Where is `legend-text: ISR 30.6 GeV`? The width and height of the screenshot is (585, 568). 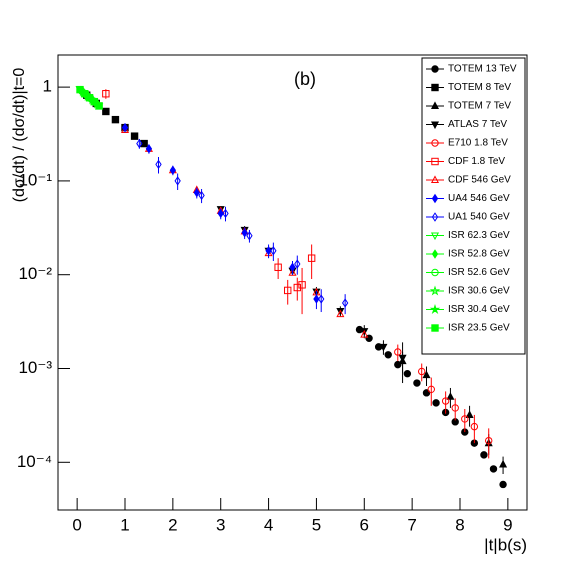 legend-text: ISR 30.6 GeV is located at coordinates (479, 291).